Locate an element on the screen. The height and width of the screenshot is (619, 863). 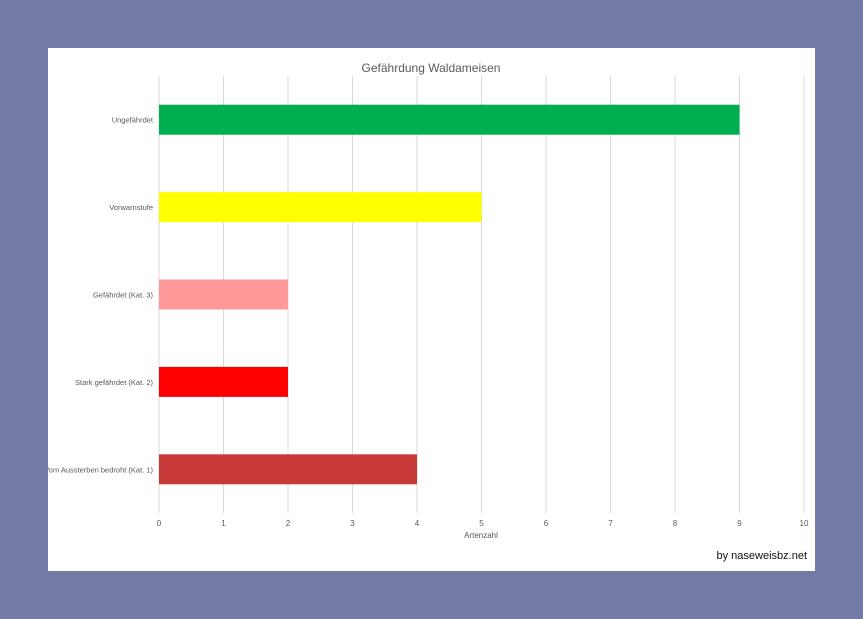
x-tick-labels: 0 1 2 3 4 5 6 7 8 9 10 is located at coordinates (483, 523).